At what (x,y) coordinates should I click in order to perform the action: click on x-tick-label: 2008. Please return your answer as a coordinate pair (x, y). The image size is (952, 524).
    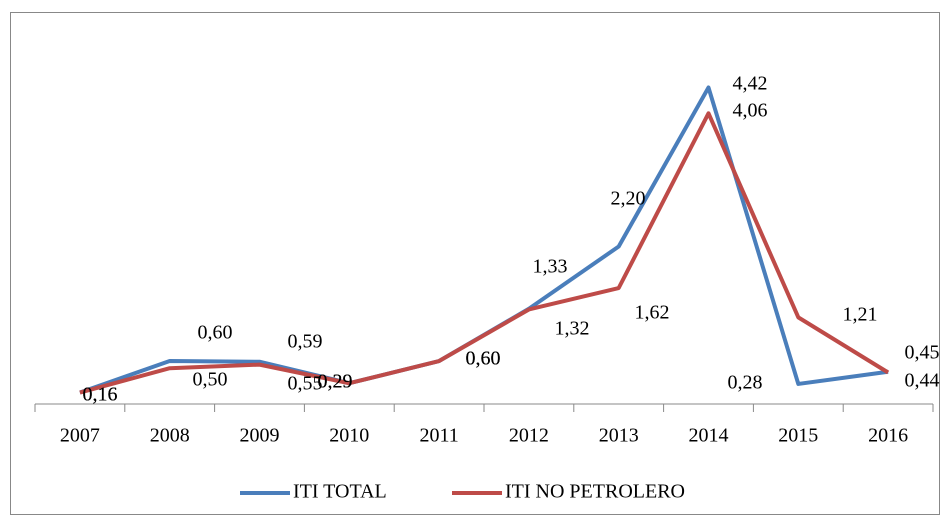
    Looking at the image, I should click on (170, 436).